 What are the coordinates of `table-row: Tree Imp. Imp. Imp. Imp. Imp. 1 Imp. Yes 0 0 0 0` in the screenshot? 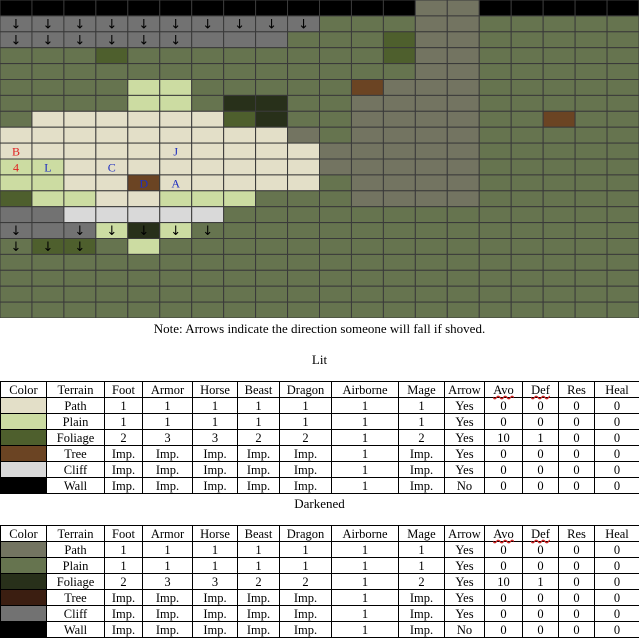 It's located at (319, 597).